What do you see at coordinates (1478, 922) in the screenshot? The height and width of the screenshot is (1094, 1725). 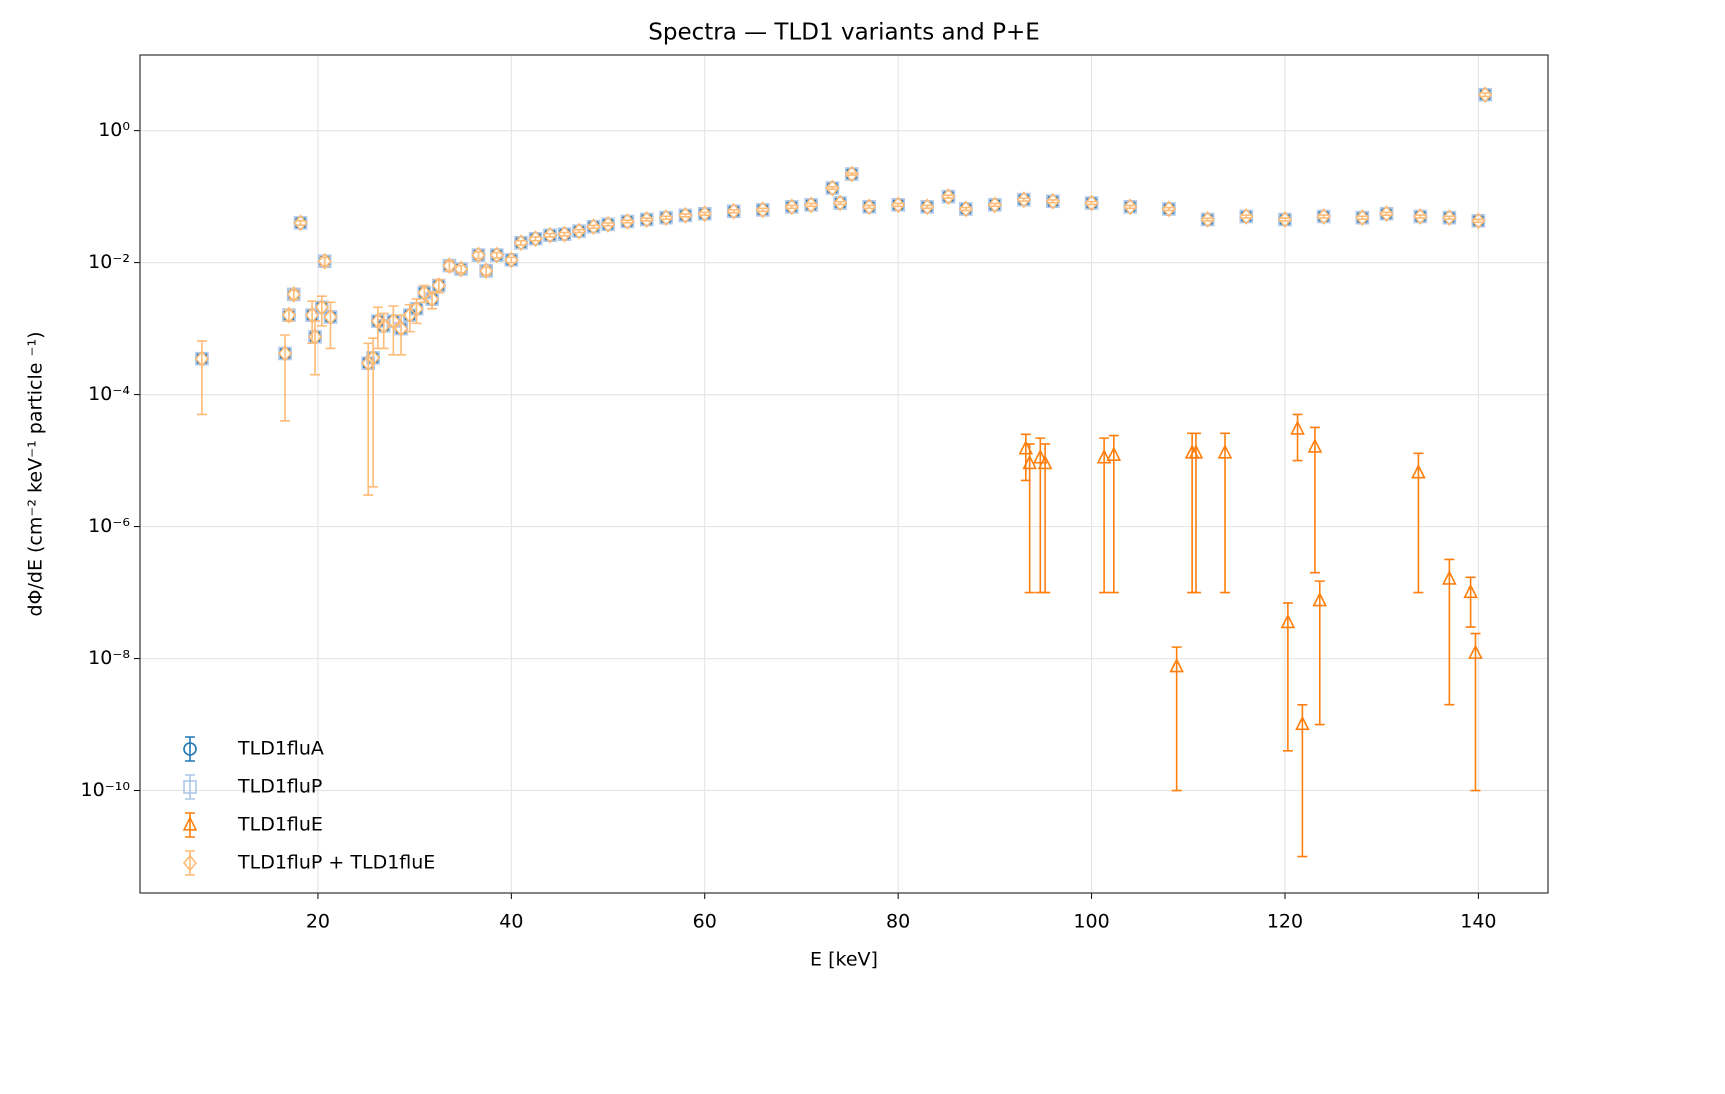 I see `x-tick-label: 140` at bounding box center [1478, 922].